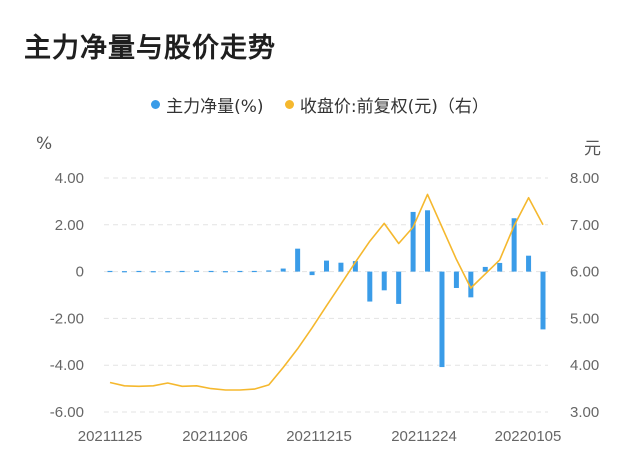 The image size is (640, 476). Describe the element at coordinates (69, 178) in the screenshot. I see `y-left-tick-label: 4.00` at that location.